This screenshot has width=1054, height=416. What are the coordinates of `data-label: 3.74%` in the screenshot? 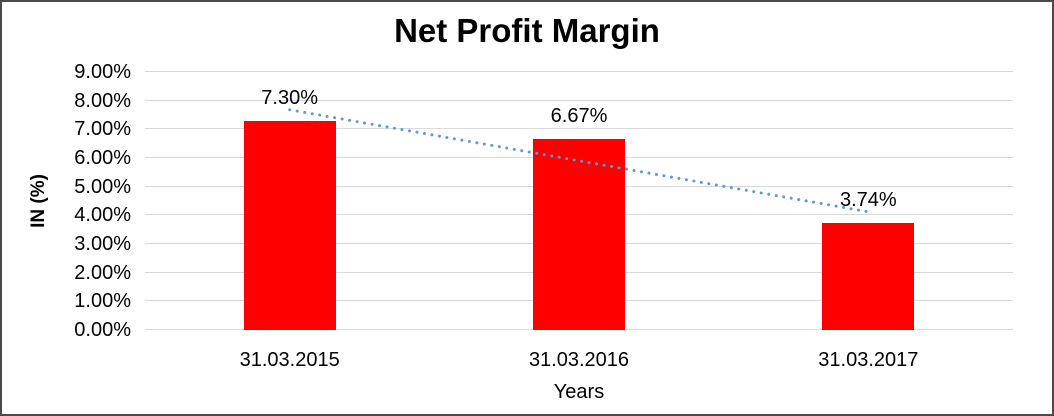 It's located at (868, 199).